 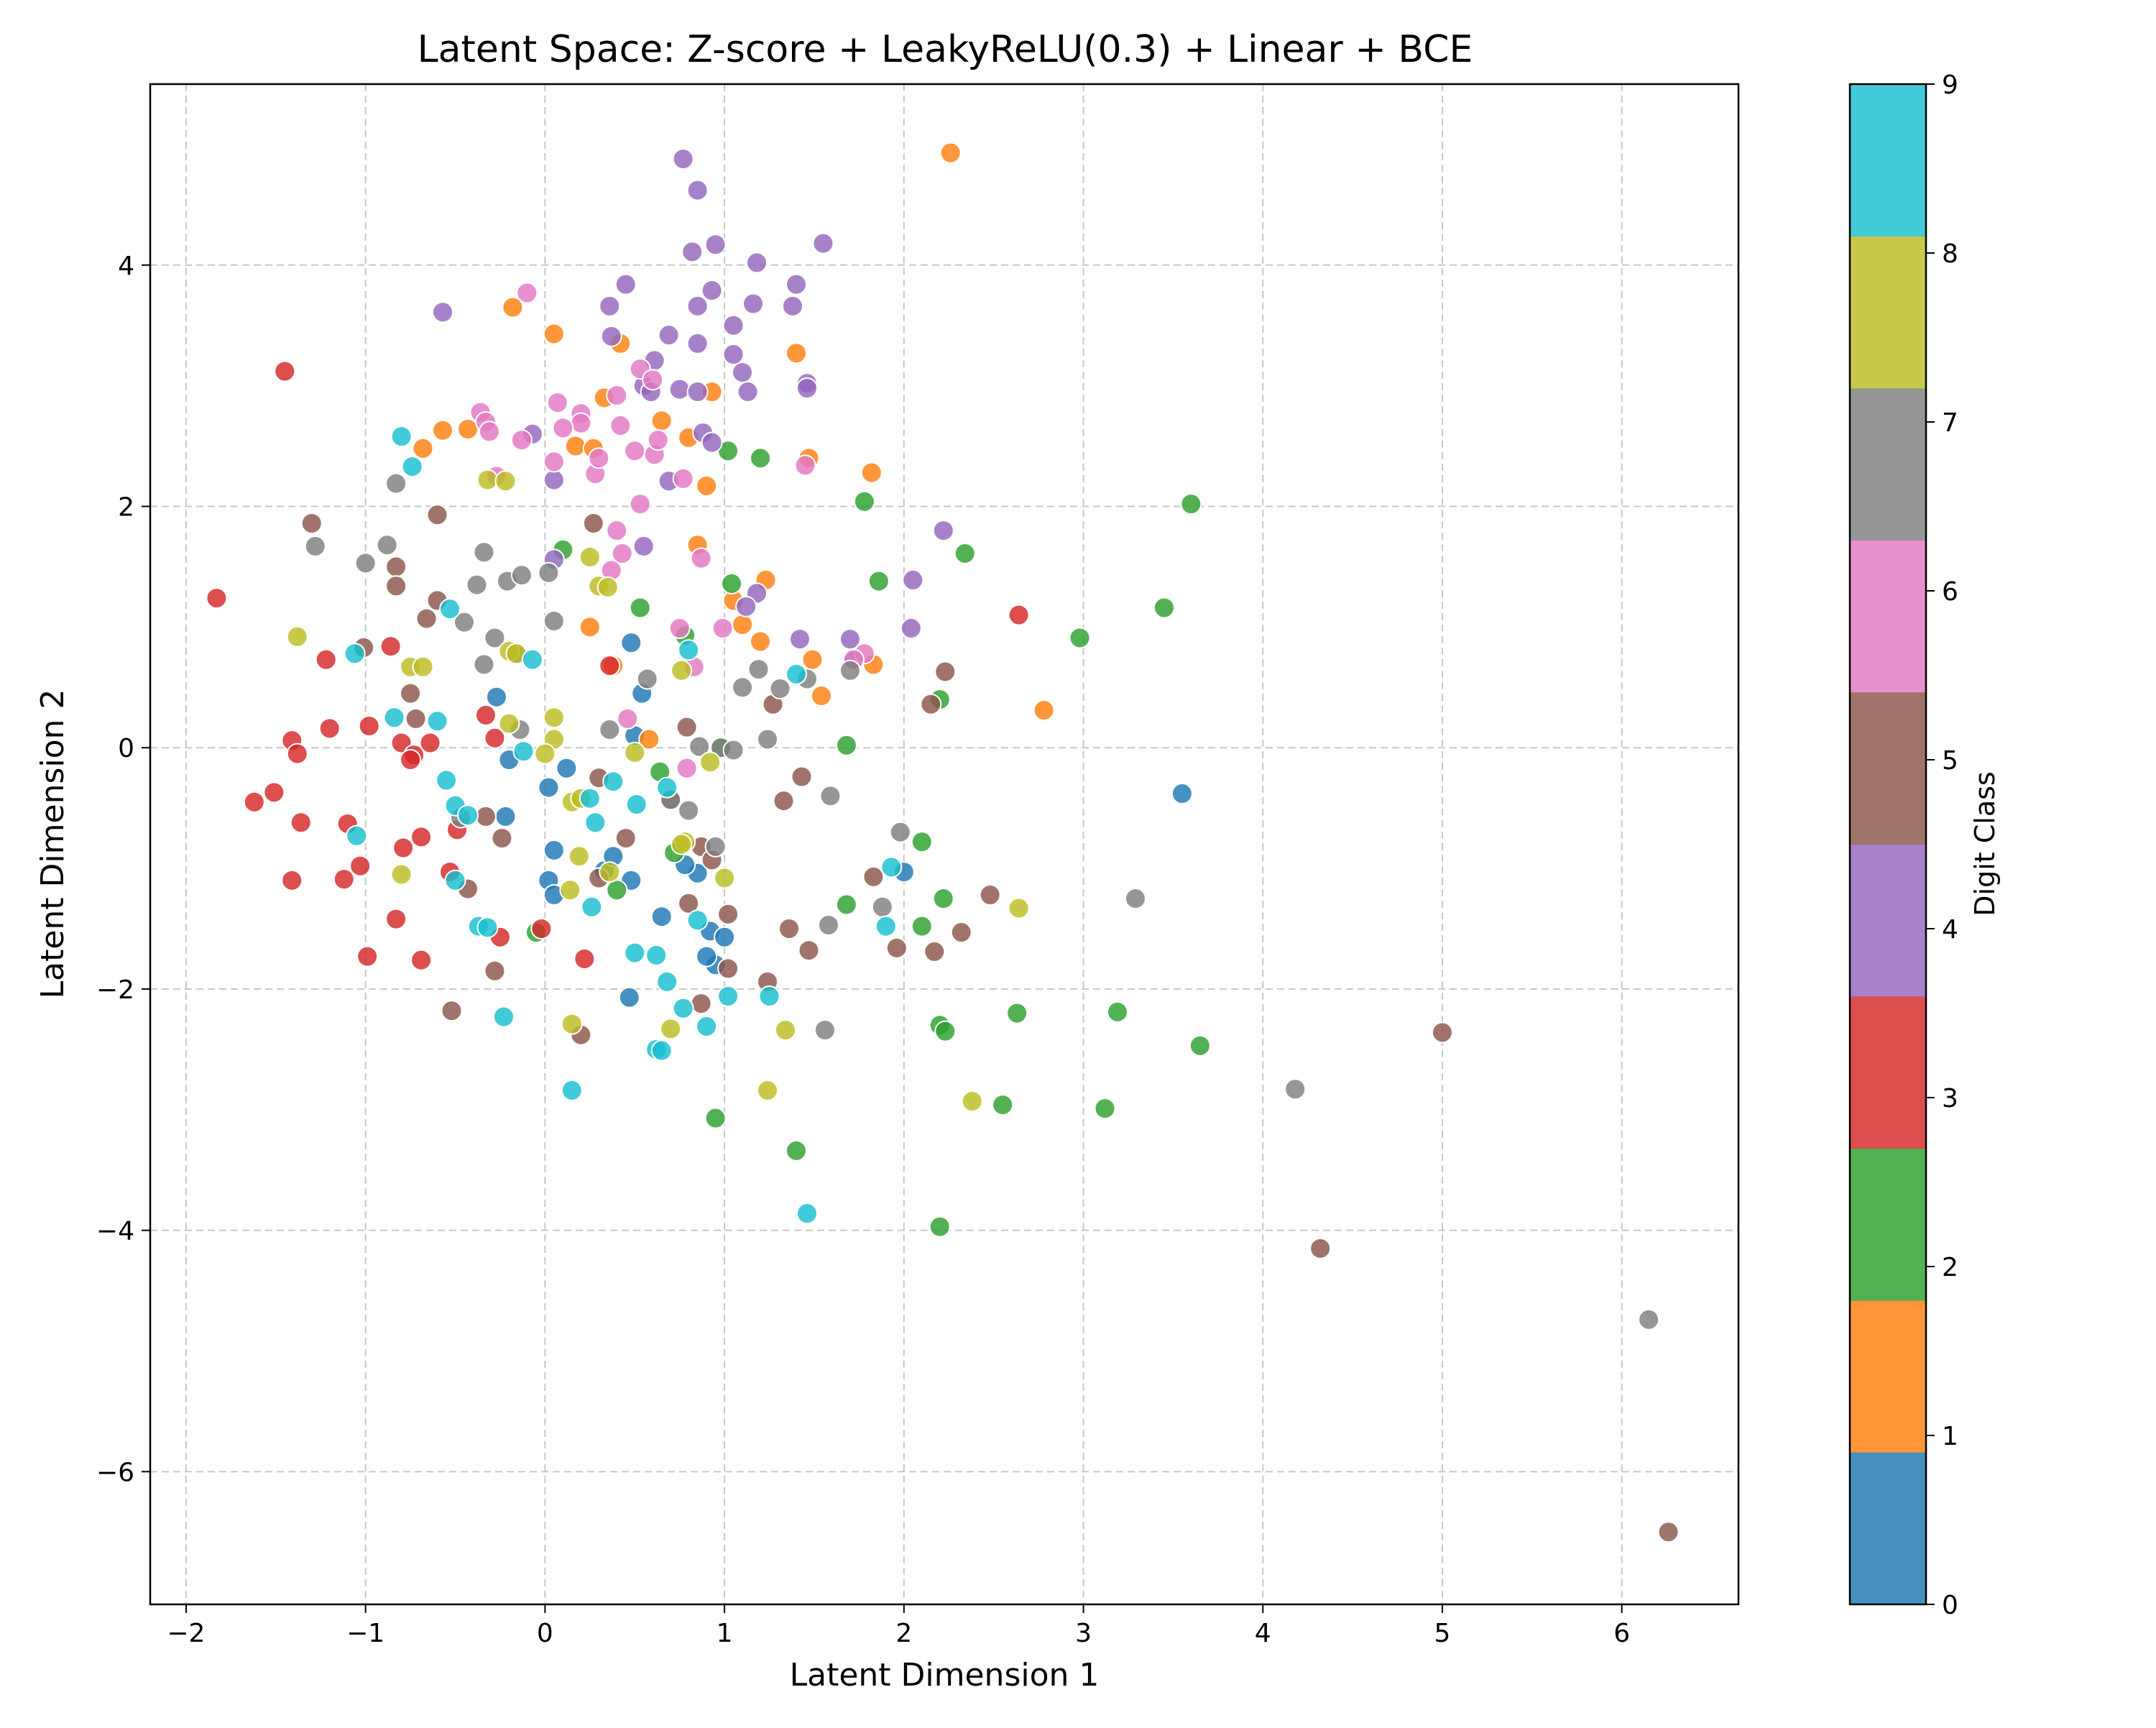 I want to click on x-tick-label: 5, so click(x=1442, y=1633).